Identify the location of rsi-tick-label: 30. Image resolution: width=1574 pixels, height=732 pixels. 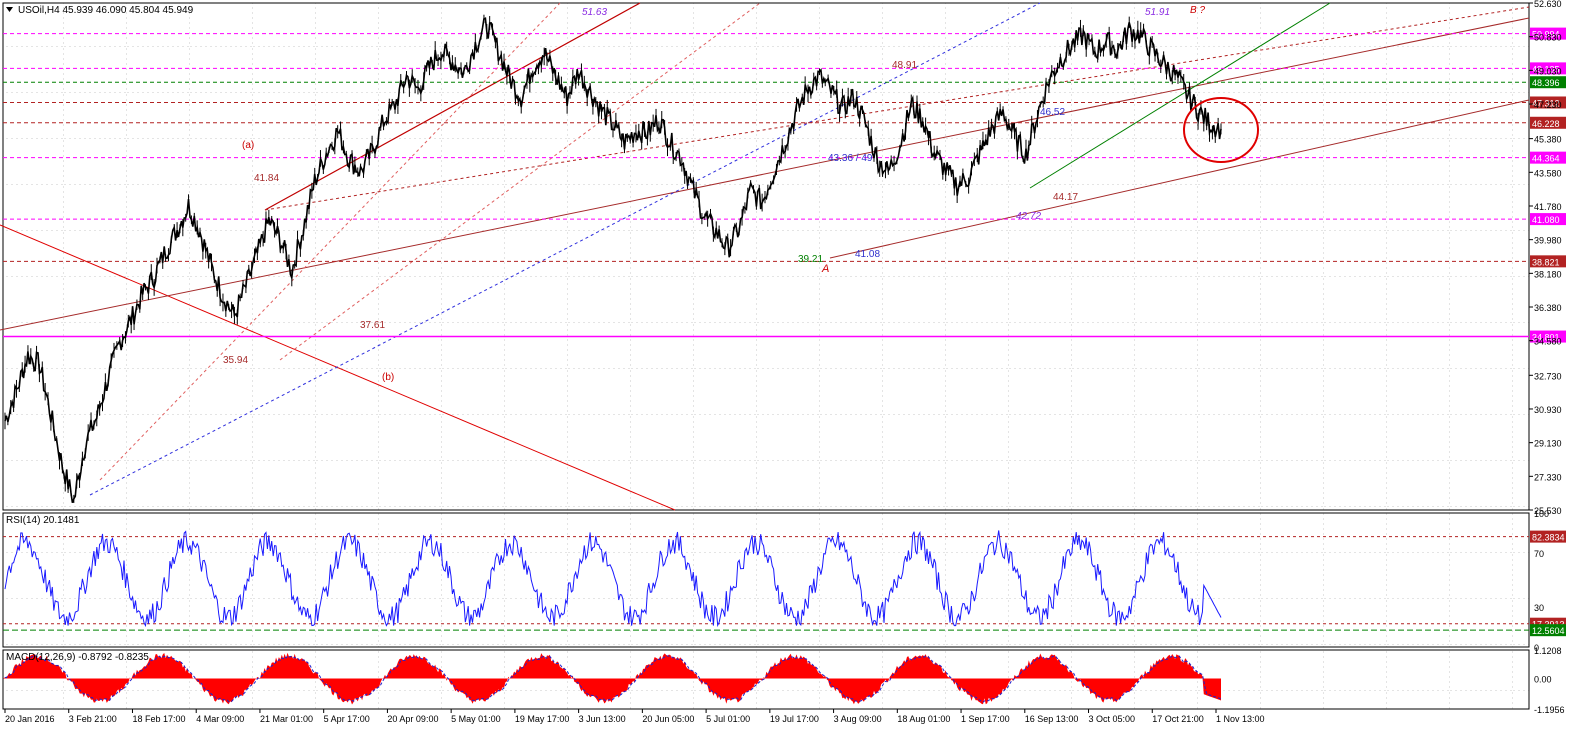
(1539, 608).